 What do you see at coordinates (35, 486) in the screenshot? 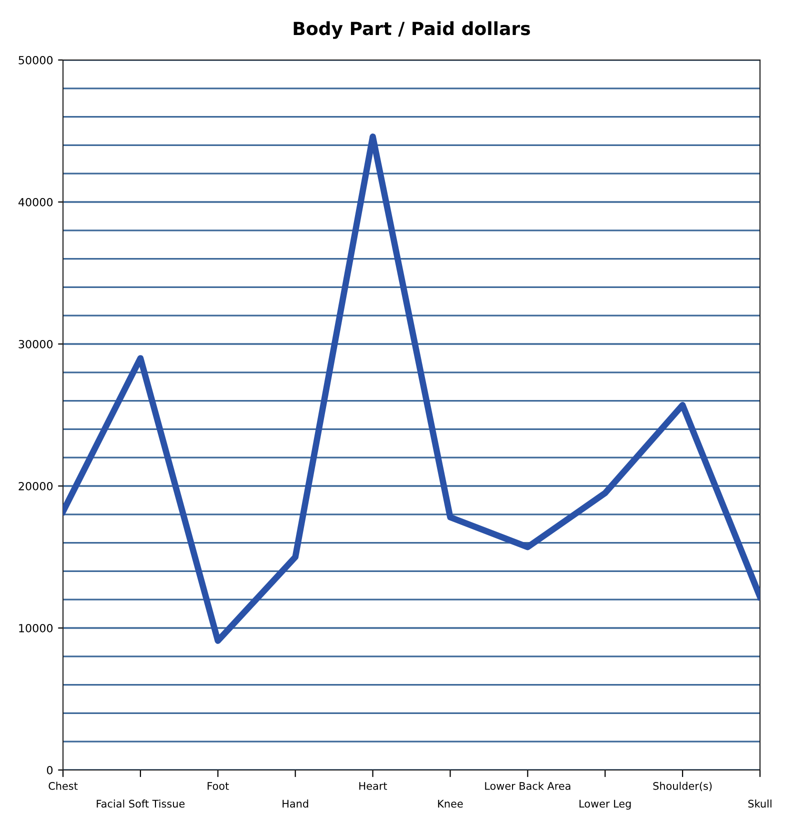
I see `y-tick-label: 20000` at bounding box center [35, 486].